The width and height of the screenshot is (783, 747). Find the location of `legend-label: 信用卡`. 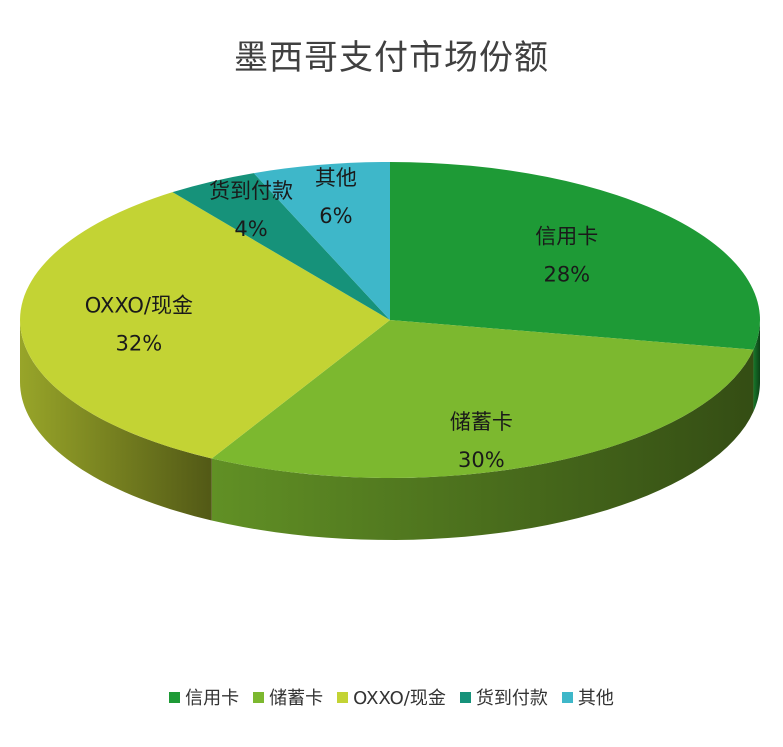

legend-label: 信用卡 is located at coordinates (212, 698).